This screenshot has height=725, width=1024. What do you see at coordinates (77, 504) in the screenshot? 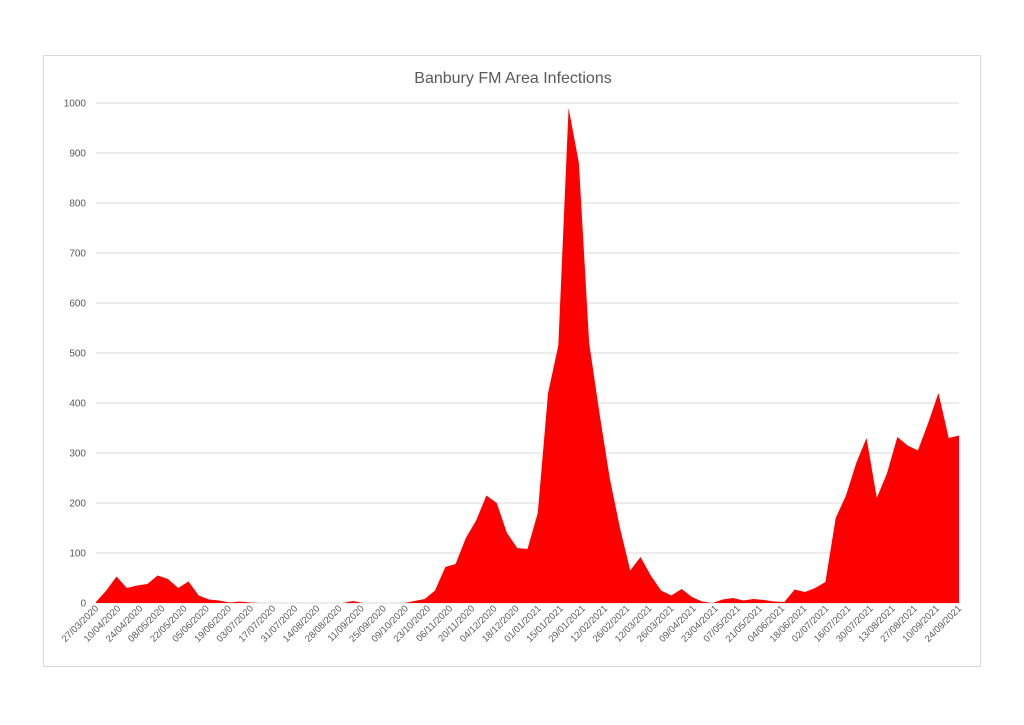
I see `y-tick-label: 200` at bounding box center [77, 504].